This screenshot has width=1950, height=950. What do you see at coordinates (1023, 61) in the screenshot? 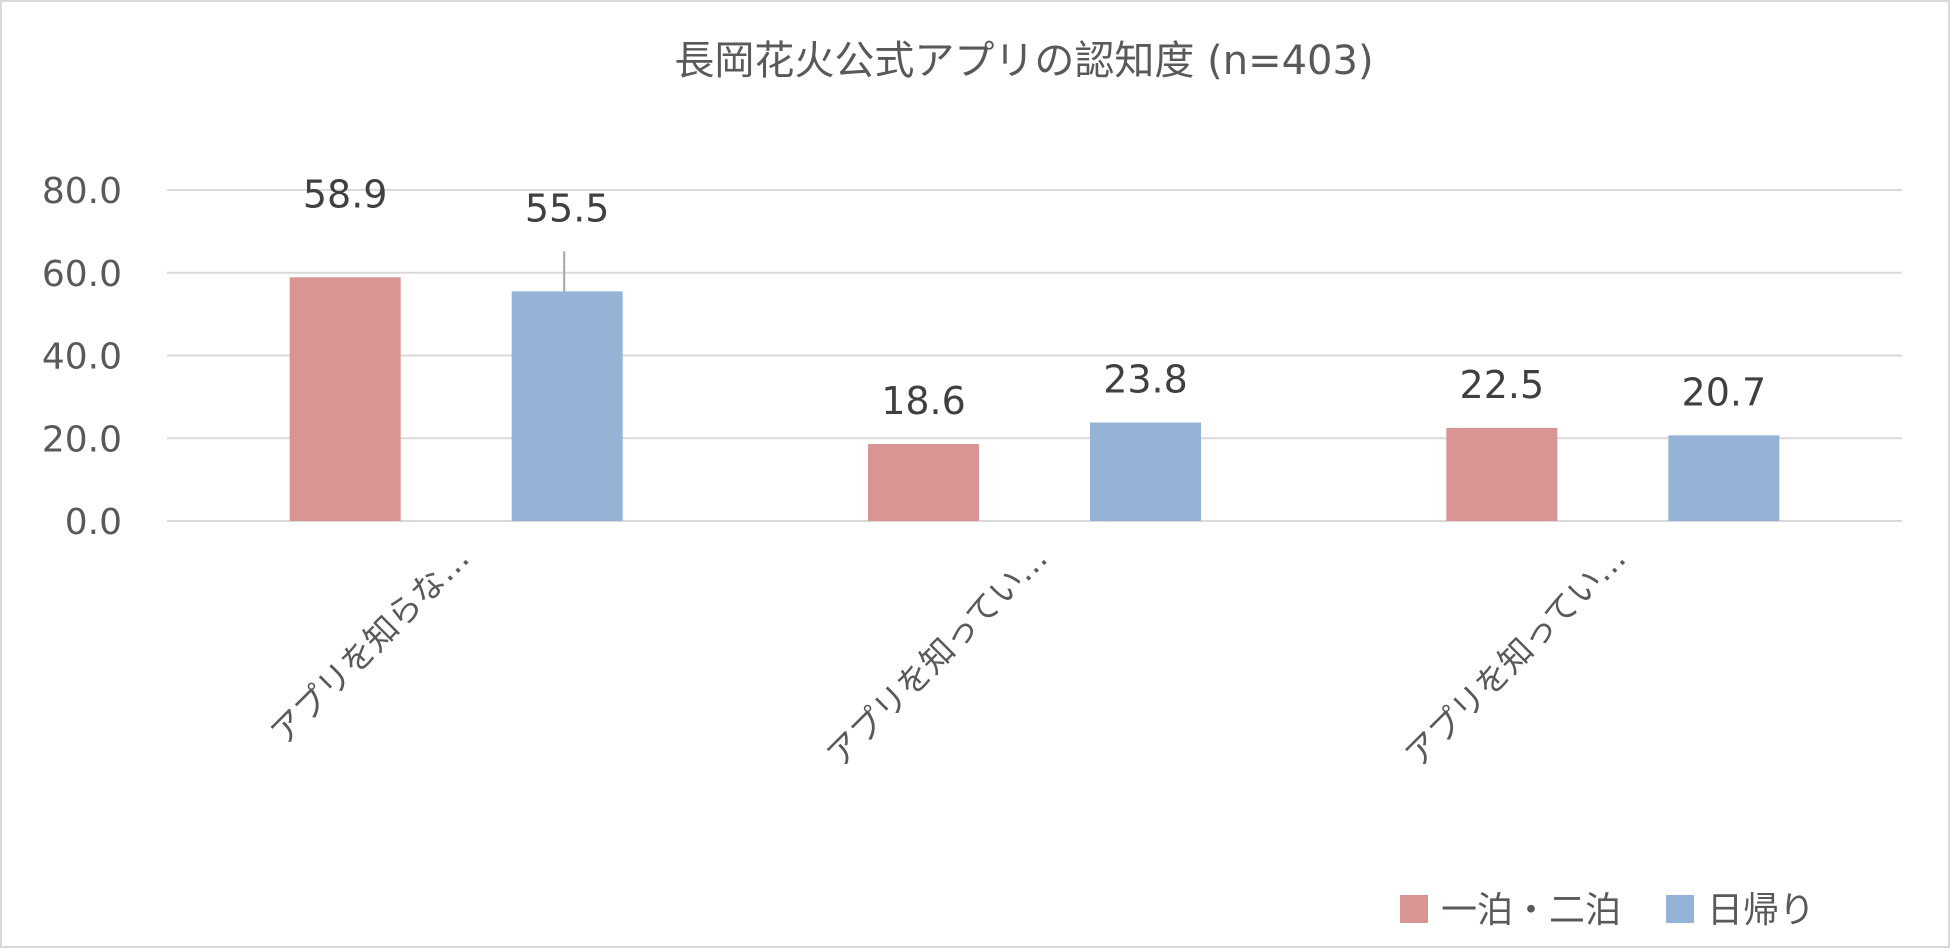
I see `chart-title: 長岡花火公式アプリの認知度 (n=403)` at bounding box center [1023, 61].